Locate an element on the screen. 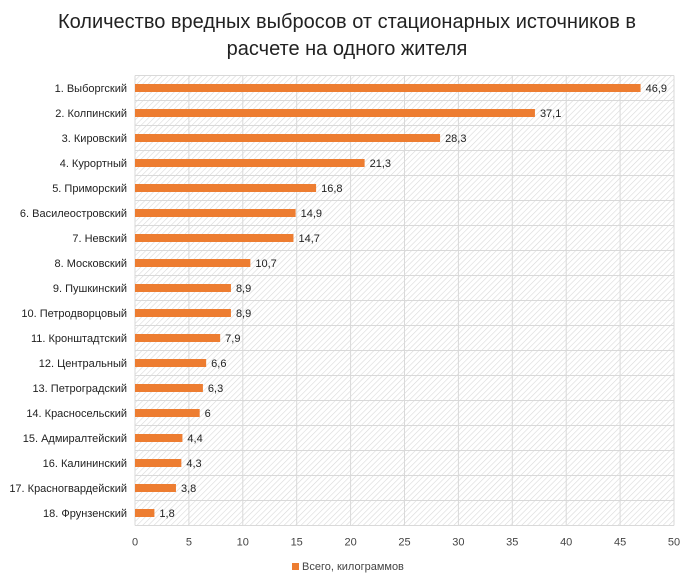 Image resolution: width=694 pixels, height=586 pixels. category-label: 16. Калининский is located at coordinates (85, 464).